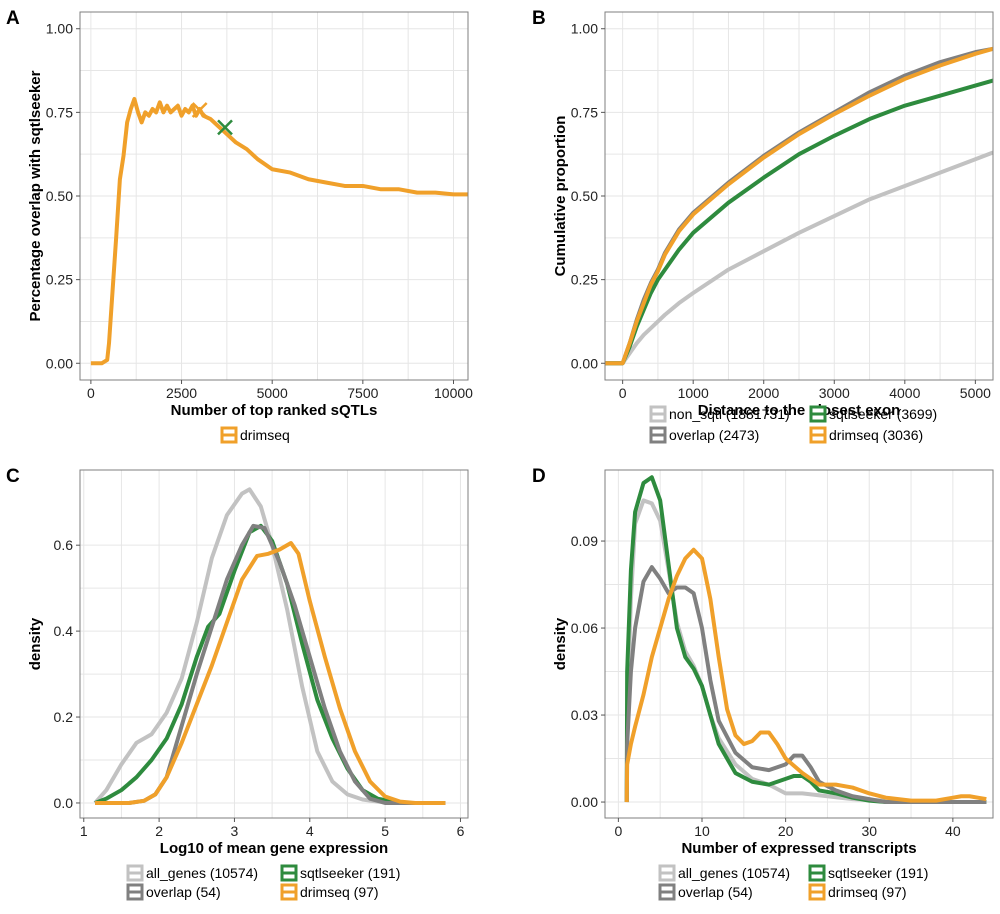  I want to click on x-tick-label: 3000, so click(834, 393).